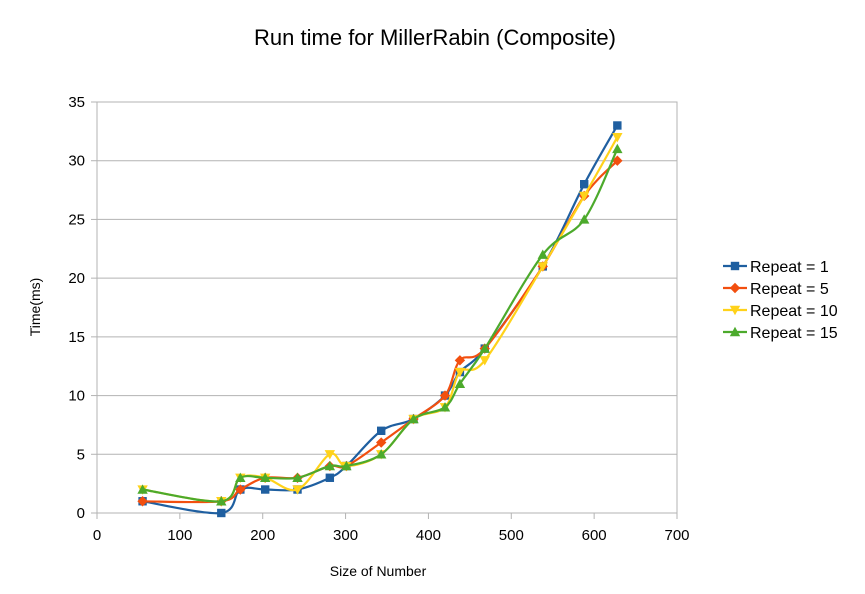  Describe the element at coordinates (428, 535) in the screenshot. I see `x-tick-label: 400` at that location.